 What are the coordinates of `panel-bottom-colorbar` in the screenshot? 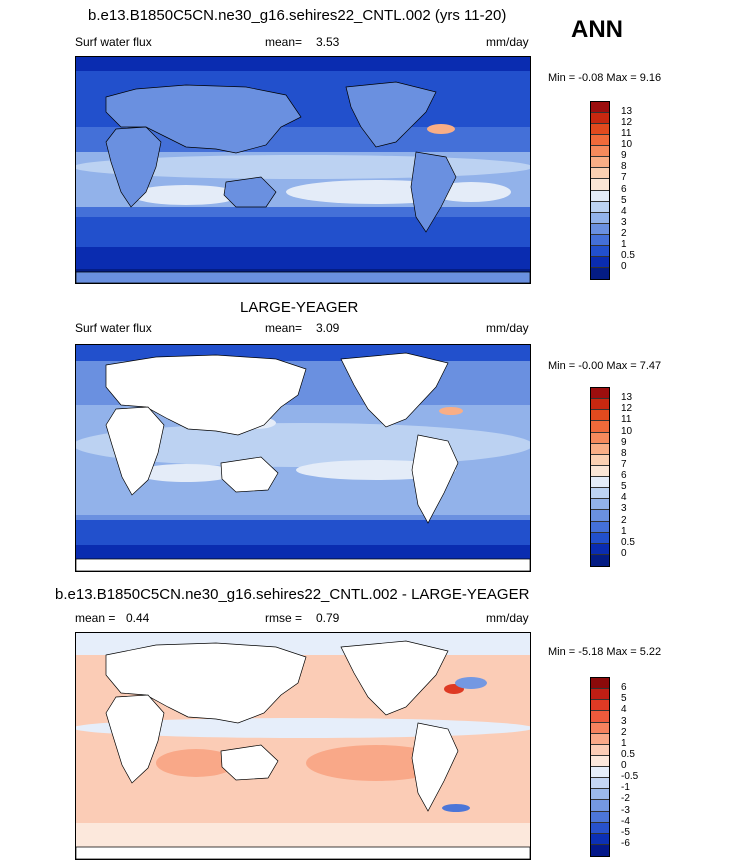 It's located at (600, 767).